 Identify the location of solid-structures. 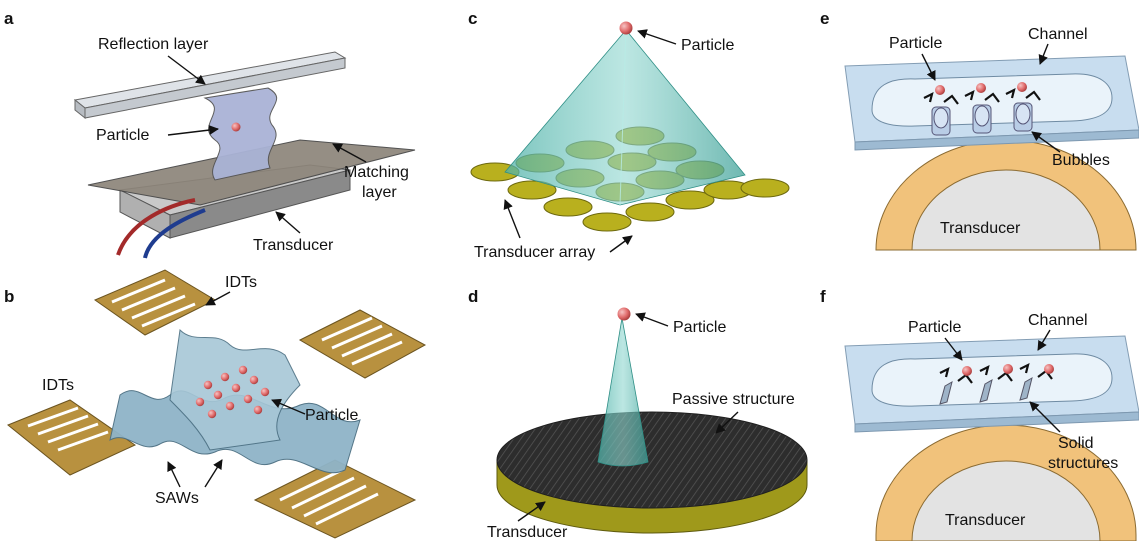
(986, 390).